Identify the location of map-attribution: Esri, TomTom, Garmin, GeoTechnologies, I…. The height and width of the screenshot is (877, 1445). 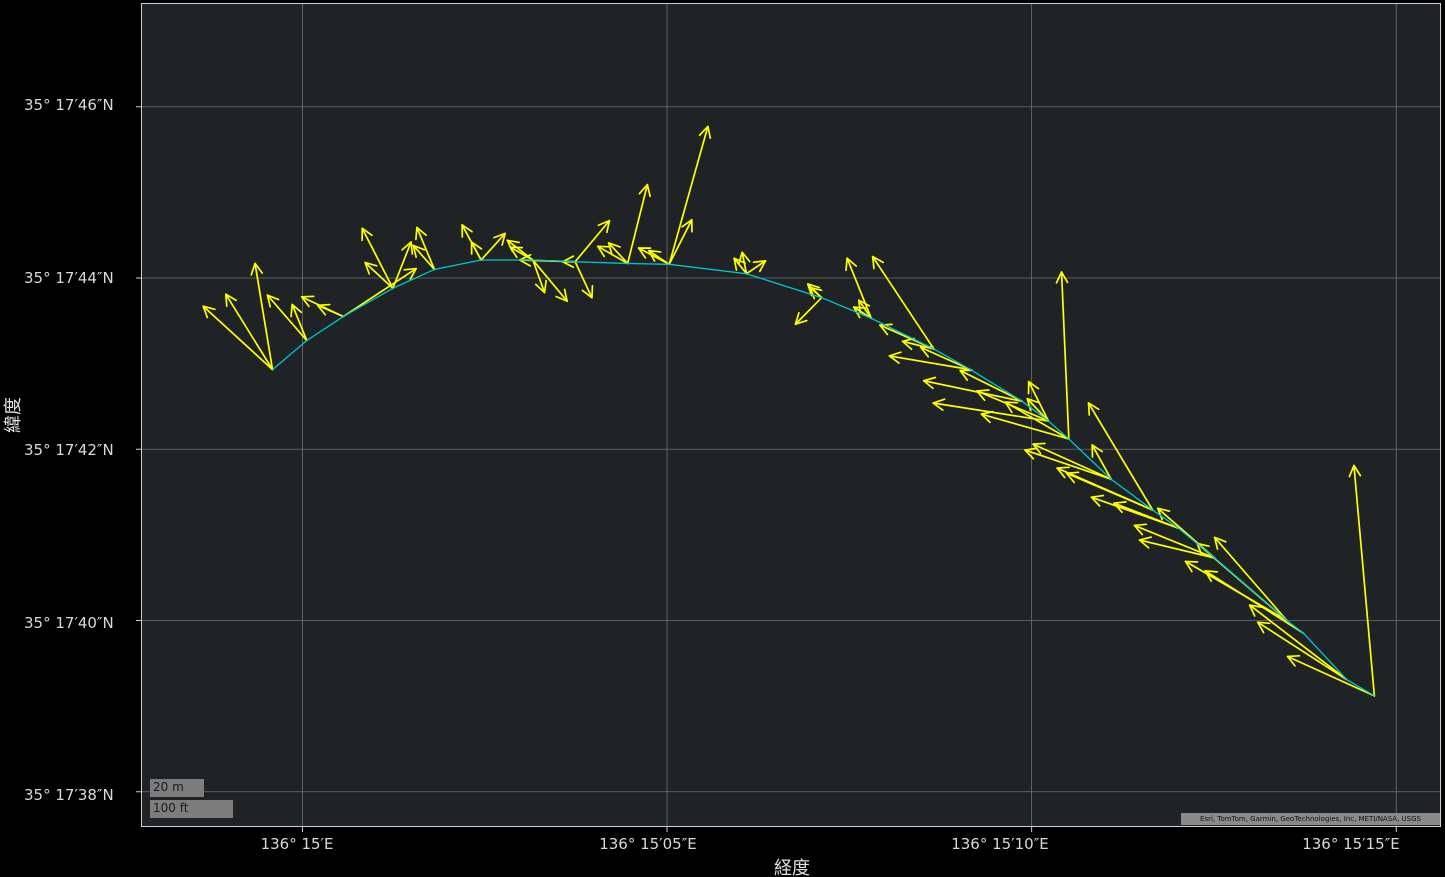
(1310, 819).